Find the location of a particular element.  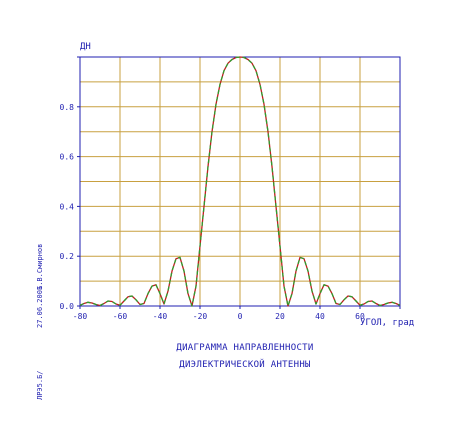

caption-line-2: ДИЭЛЕКТРИЧЕСКОЙ АНТЕННЫ is located at coordinates (245, 365).